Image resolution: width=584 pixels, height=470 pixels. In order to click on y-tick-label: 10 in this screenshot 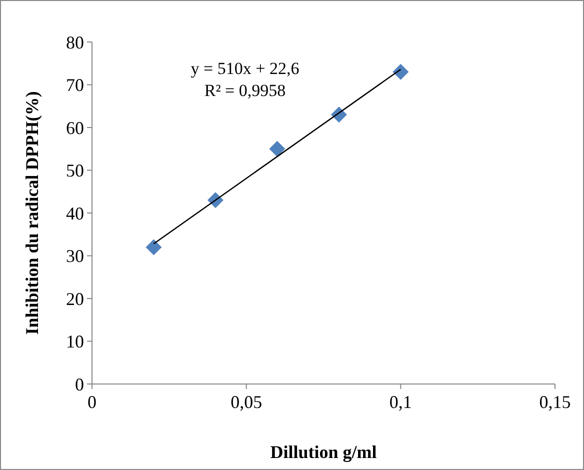, I will do `click(75, 342)`.